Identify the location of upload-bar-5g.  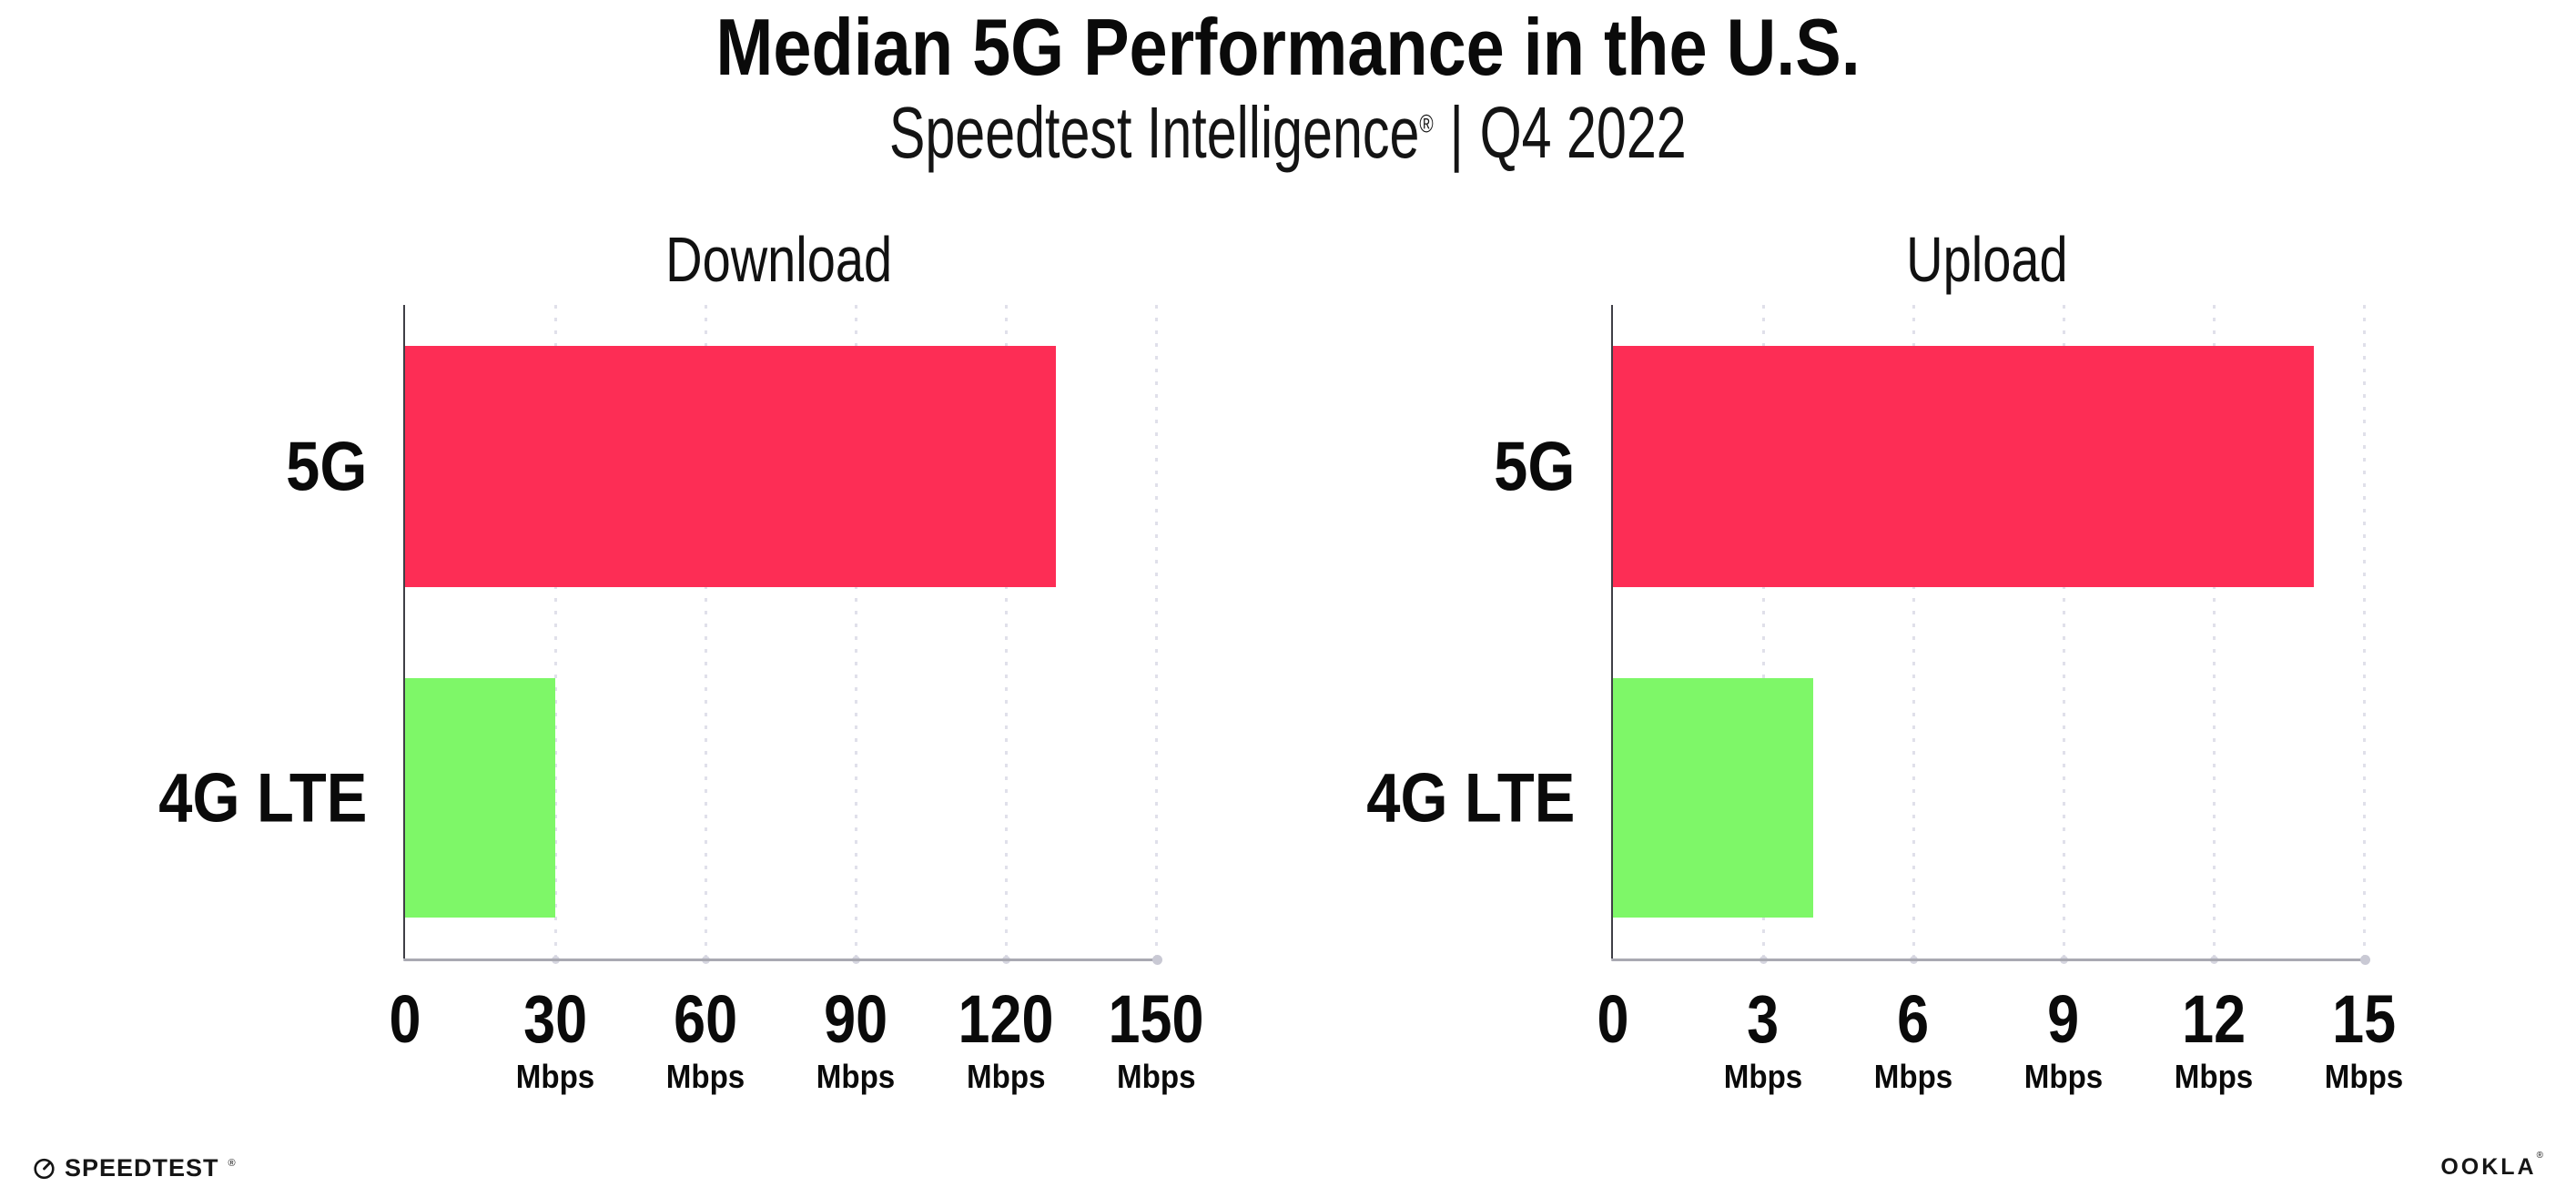
(1963, 467).